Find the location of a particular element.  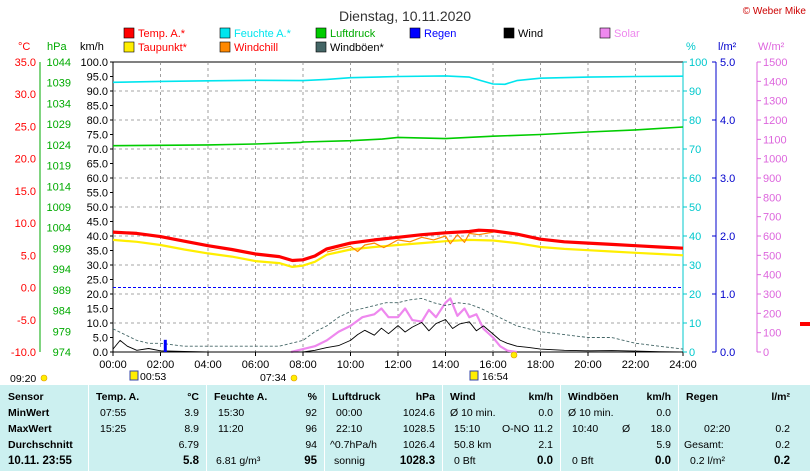

stats-header-sensor: Sensor is located at coordinates (26, 397).